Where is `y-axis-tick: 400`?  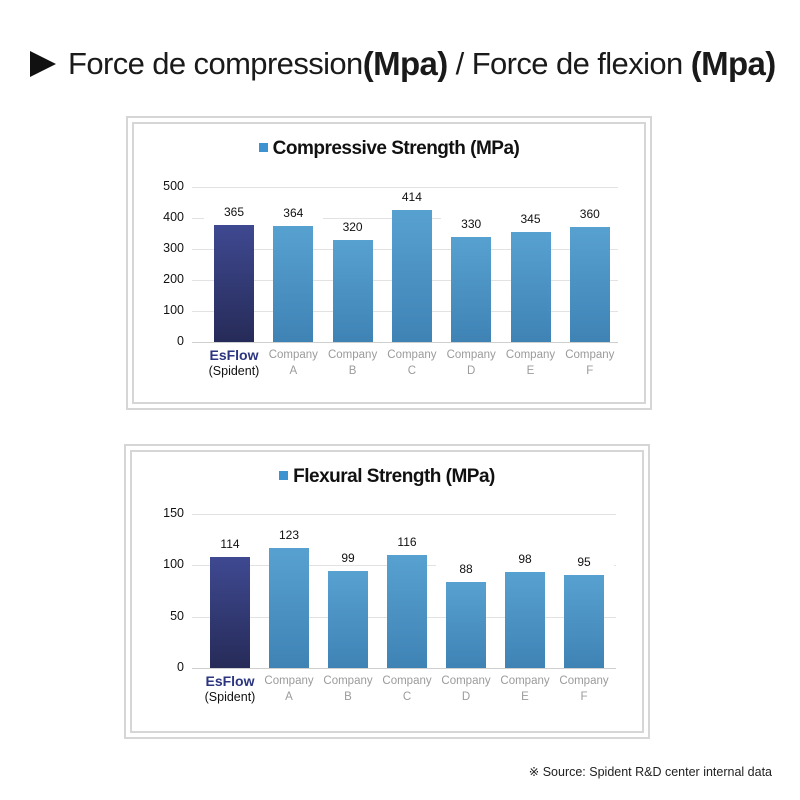 y-axis-tick: 400 is located at coordinates (173, 217).